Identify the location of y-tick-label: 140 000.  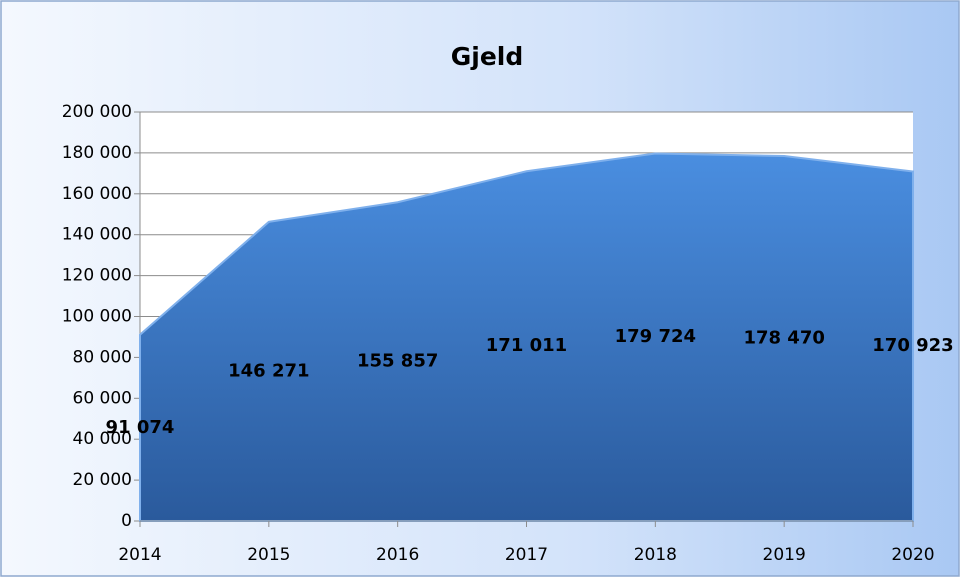
(97, 235).